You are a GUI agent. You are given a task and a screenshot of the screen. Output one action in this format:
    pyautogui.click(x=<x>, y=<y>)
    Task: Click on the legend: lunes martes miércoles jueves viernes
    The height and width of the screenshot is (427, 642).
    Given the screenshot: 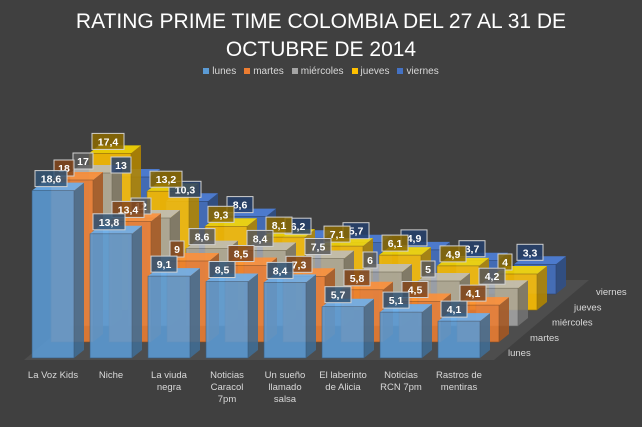 What is the action you would take?
    pyautogui.click(x=321, y=71)
    